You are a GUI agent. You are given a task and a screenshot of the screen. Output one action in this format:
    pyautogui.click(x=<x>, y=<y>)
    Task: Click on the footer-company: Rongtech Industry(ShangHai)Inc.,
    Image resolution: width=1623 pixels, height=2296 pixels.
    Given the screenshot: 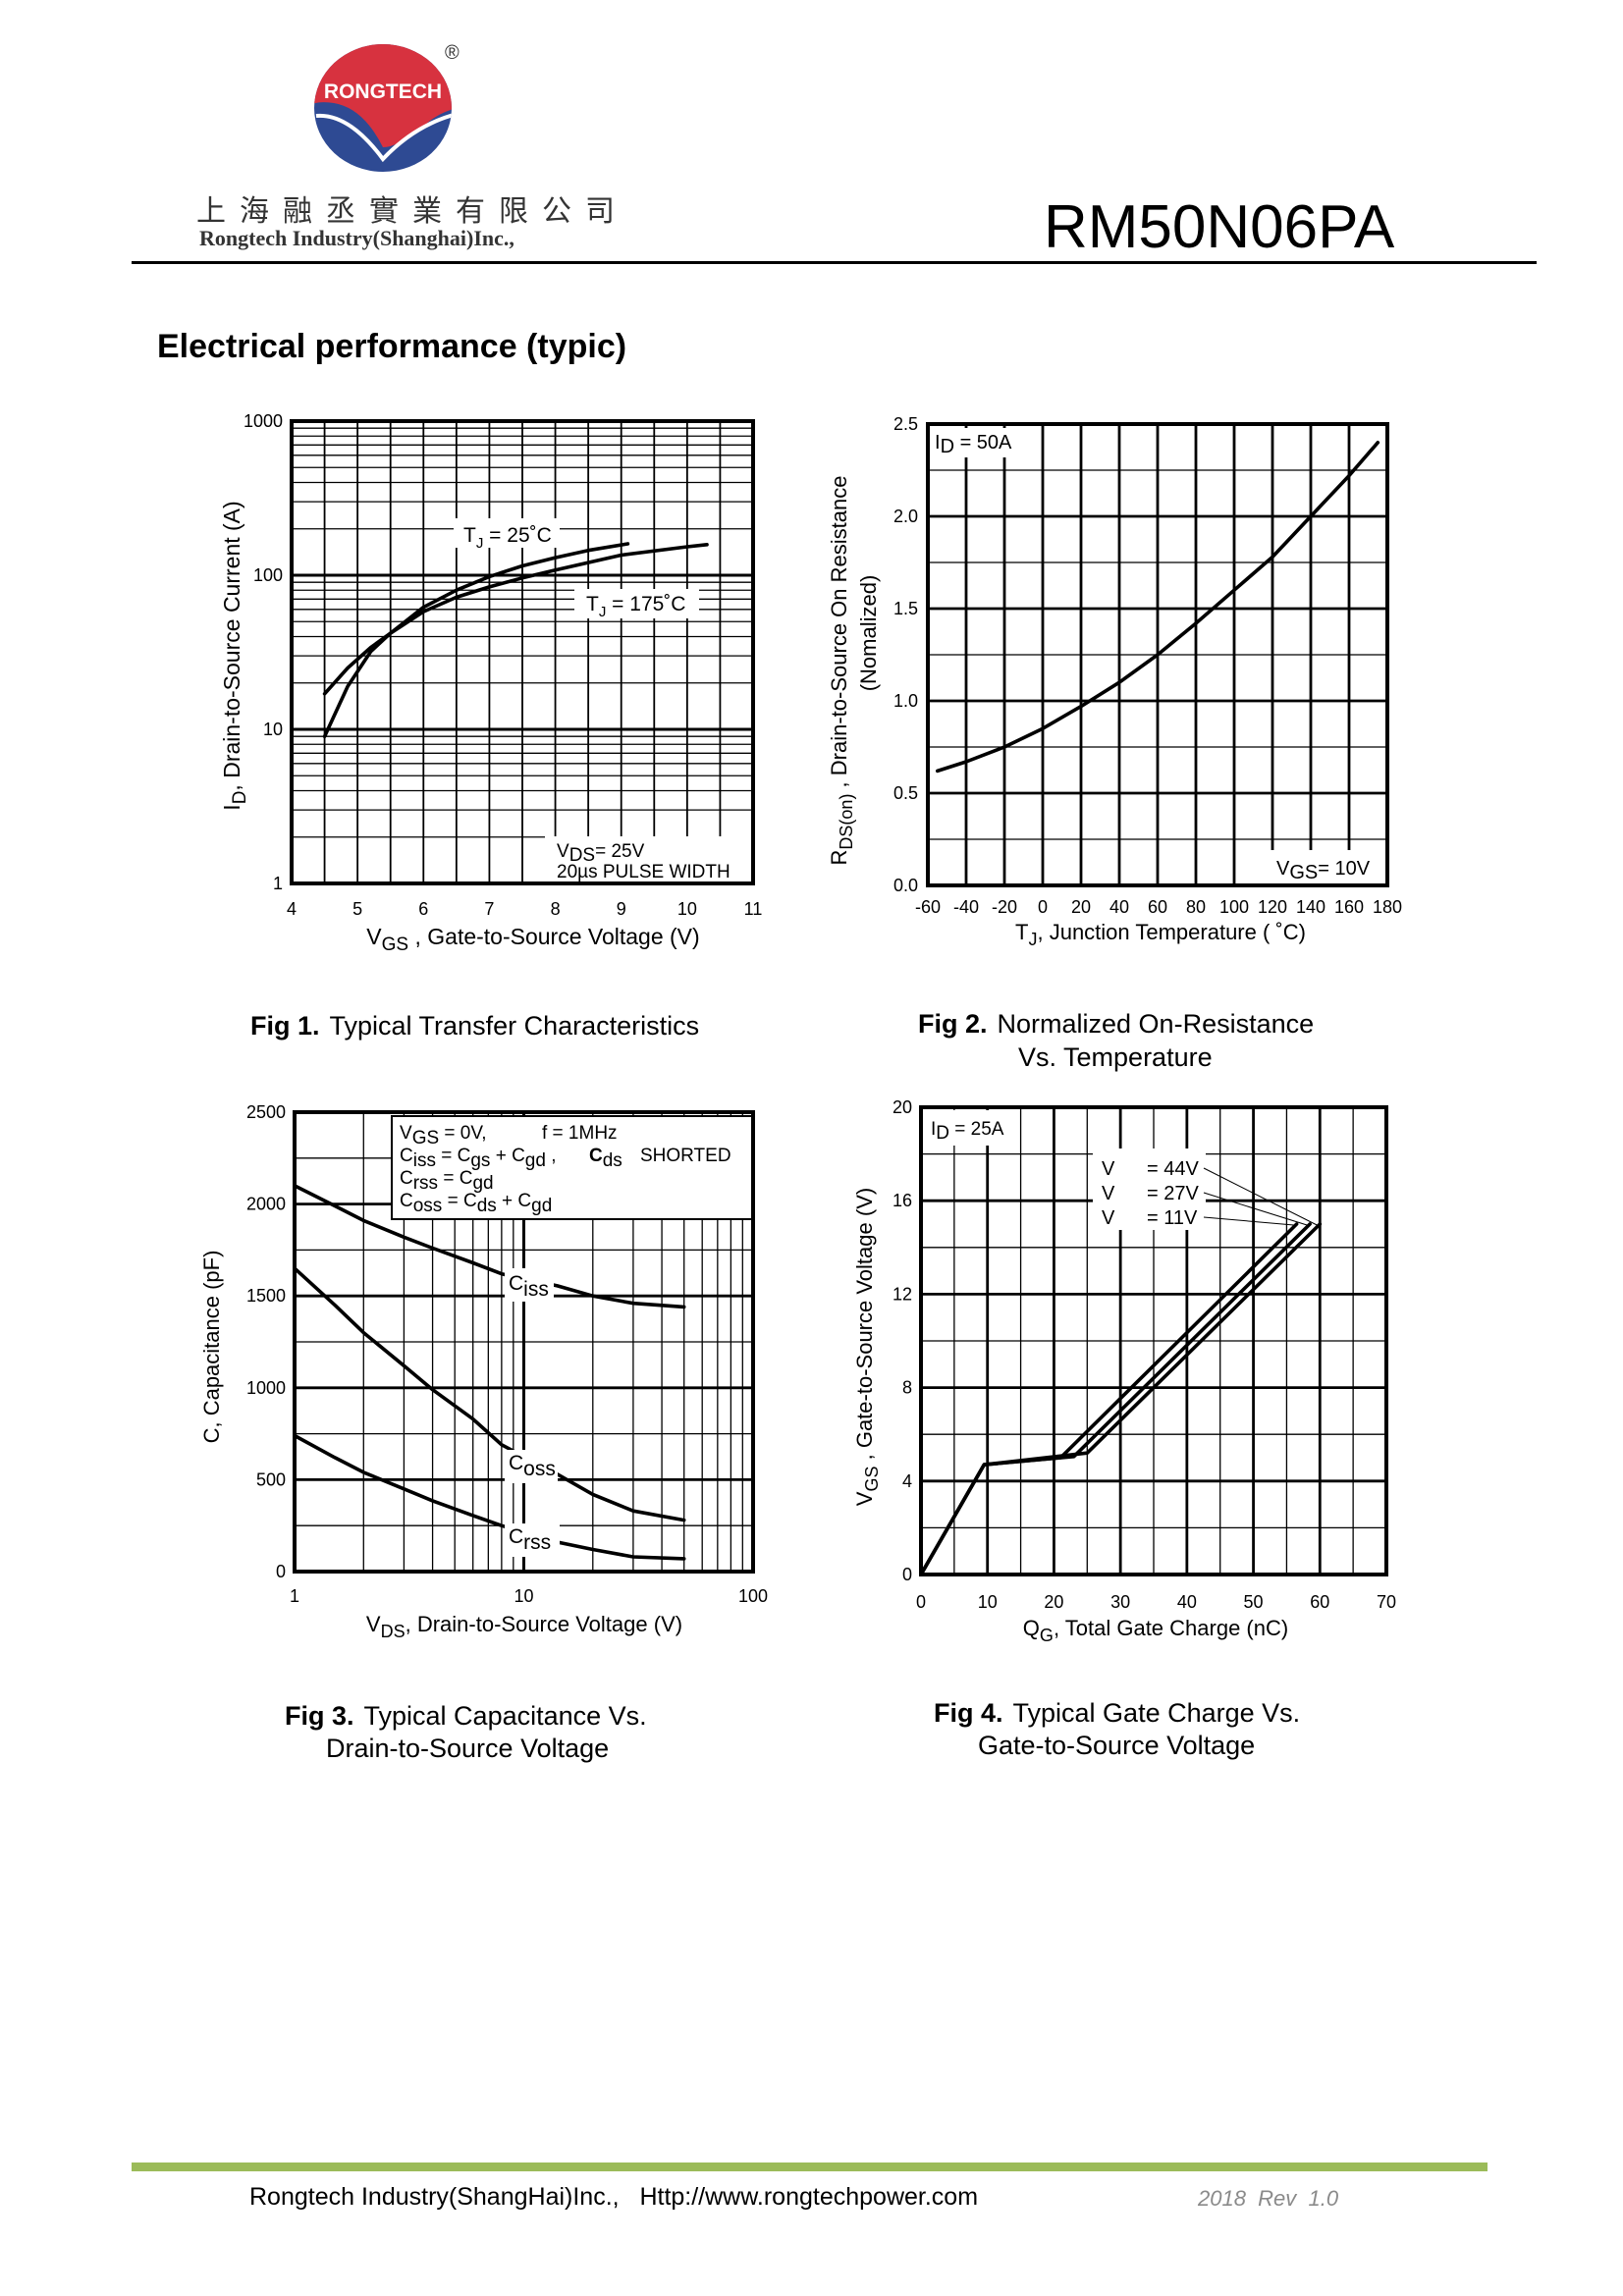 What is the action you would take?
    pyautogui.click(x=435, y=2197)
    